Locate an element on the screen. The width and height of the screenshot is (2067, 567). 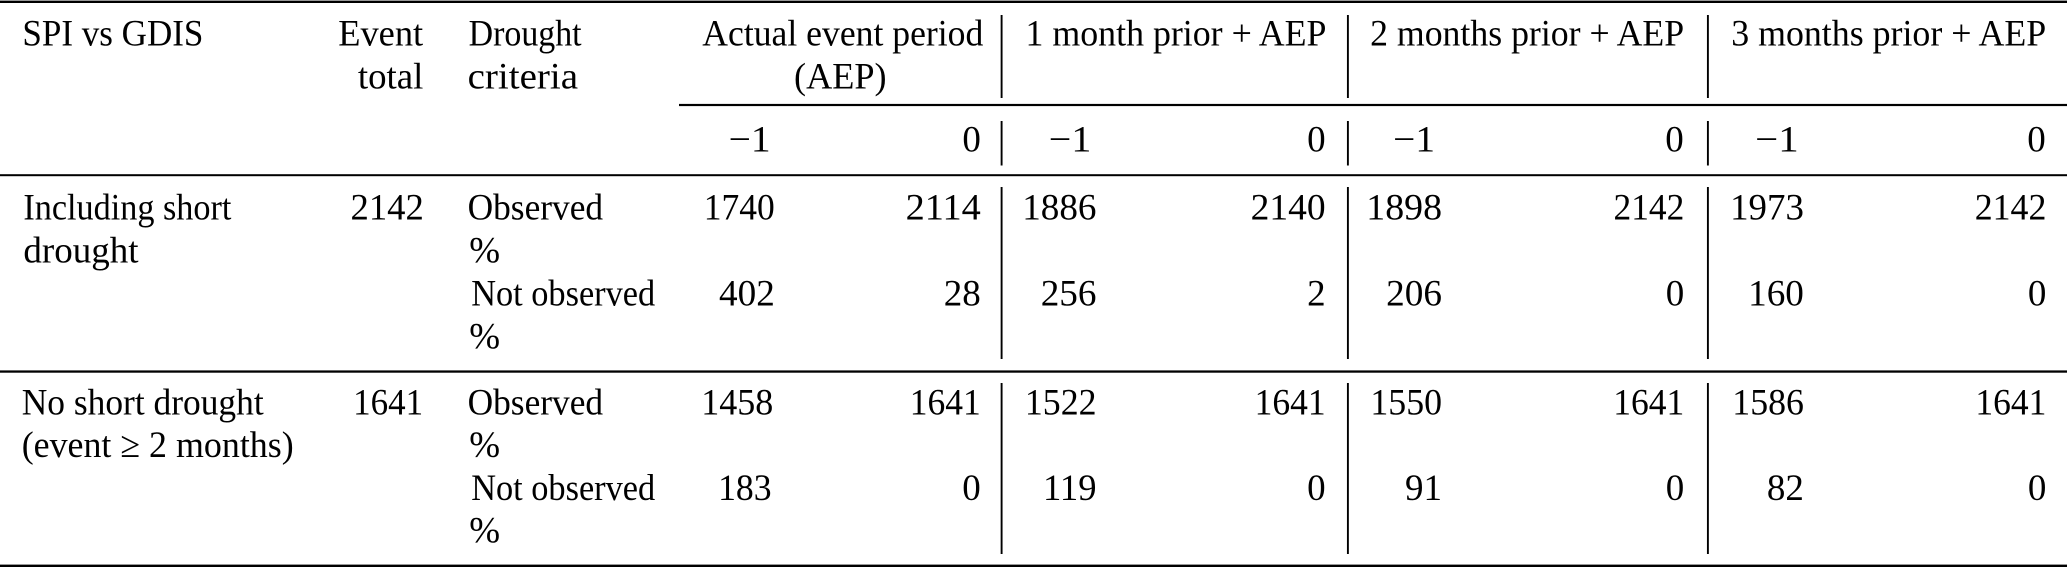
svg-text: (AEP) is located at coordinates (840, 77).